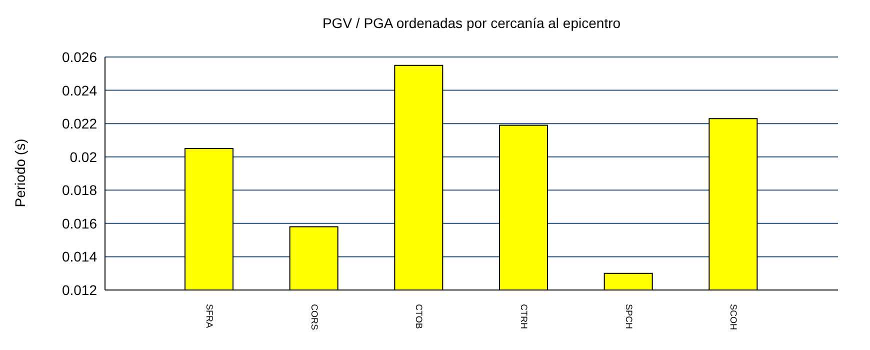 The width and height of the screenshot is (870, 350). Describe the element at coordinates (80, 290) in the screenshot. I see `y-tick-label: 0.012` at that location.